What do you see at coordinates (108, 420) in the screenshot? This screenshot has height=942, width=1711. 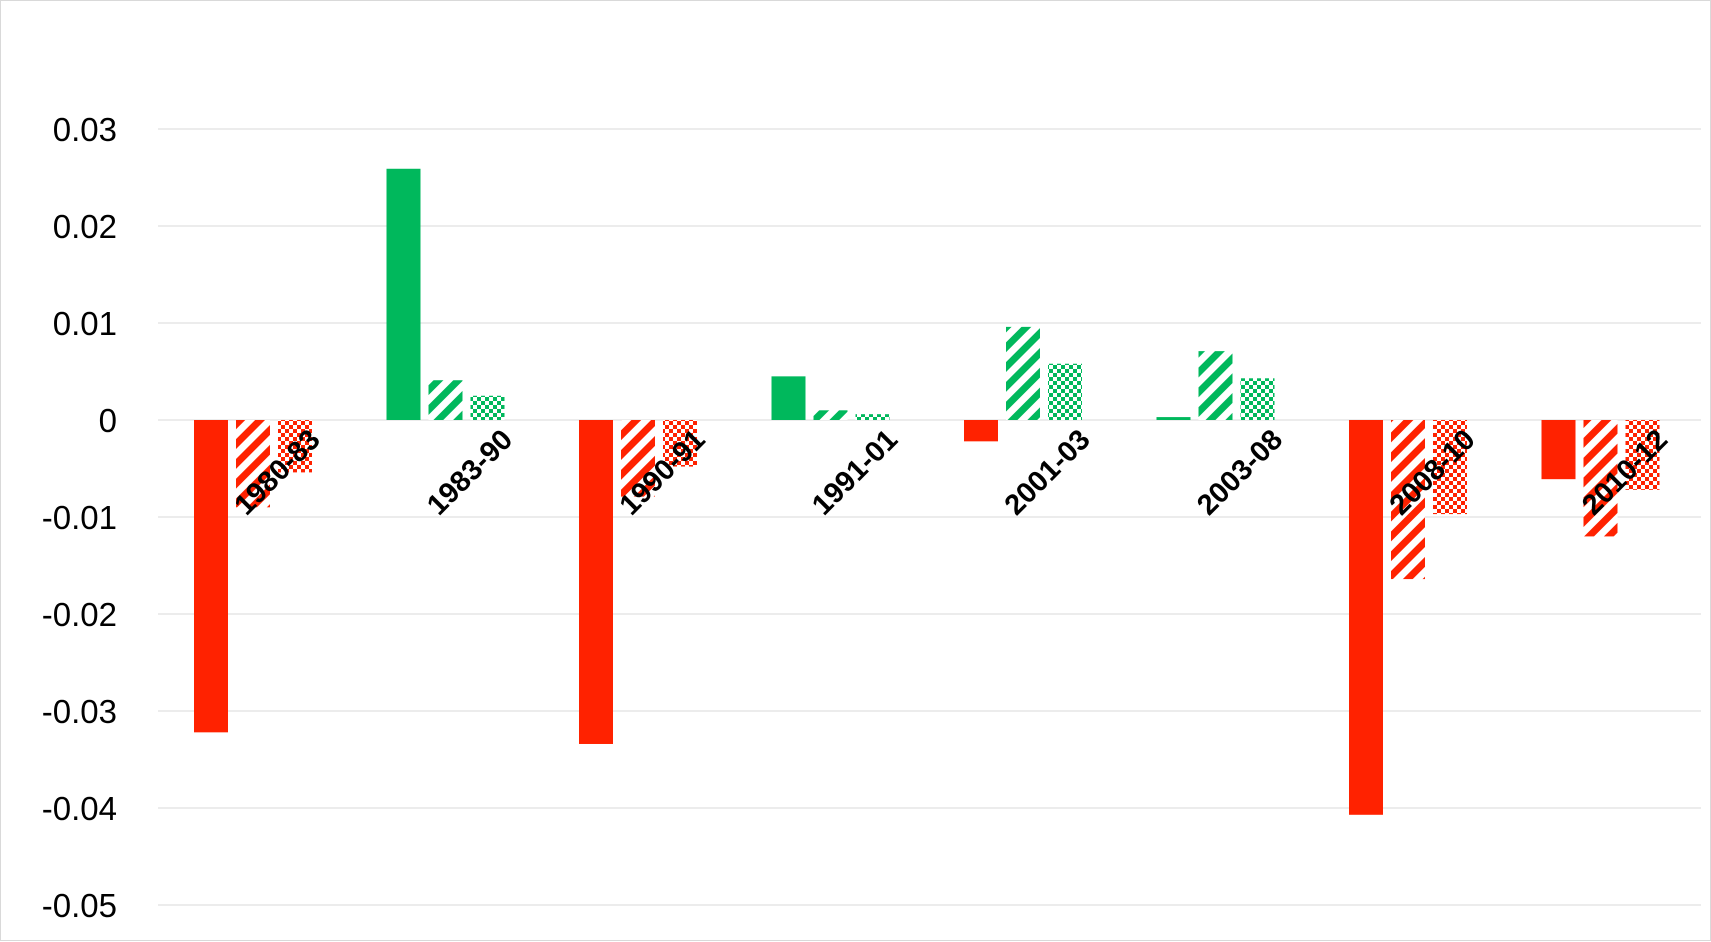 I see `y-tick-label: 0` at bounding box center [108, 420].